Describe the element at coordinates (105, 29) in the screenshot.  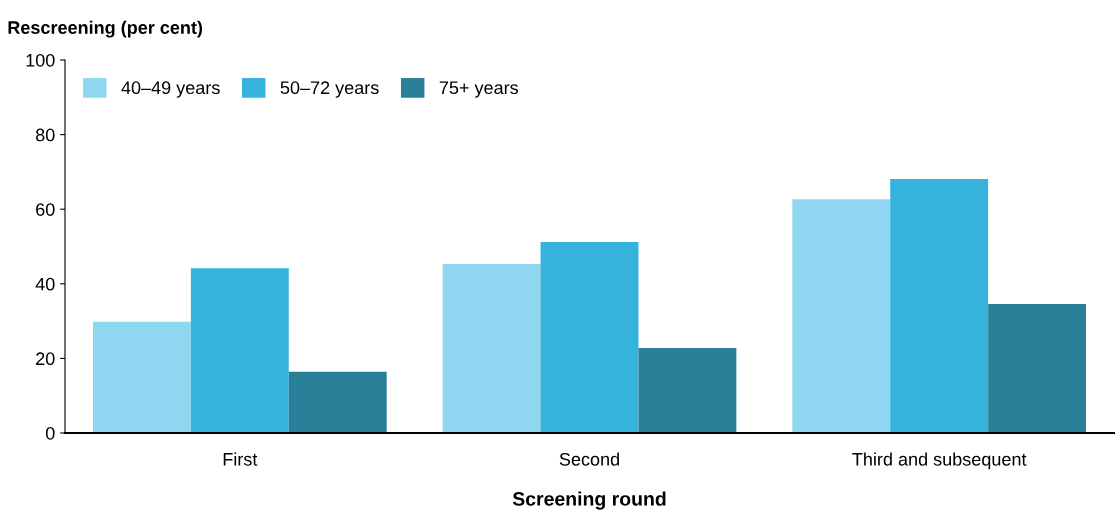
I see `y-axis-title: Rescreening (per cent)` at that location.